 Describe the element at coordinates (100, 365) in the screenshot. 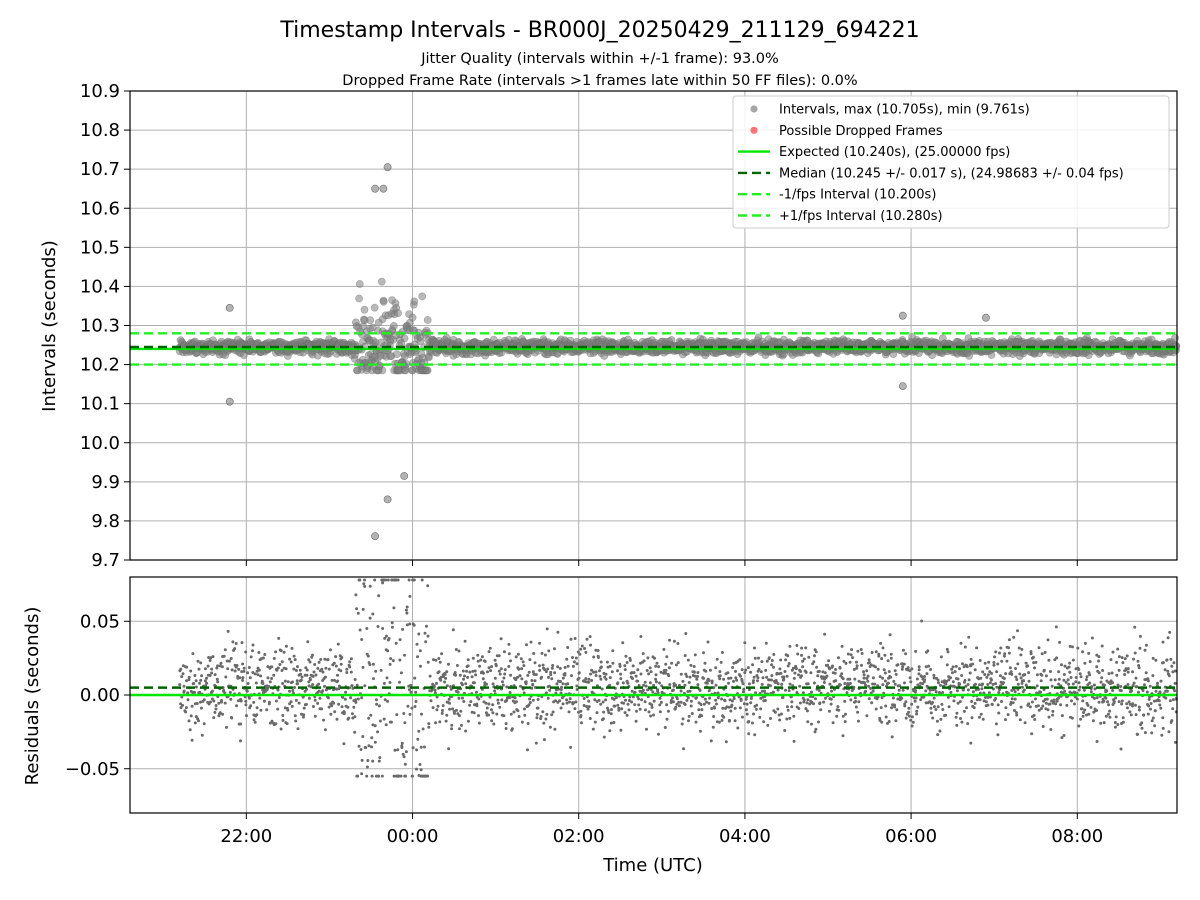

I see `top-y-tick-label: 10.2` at that location.